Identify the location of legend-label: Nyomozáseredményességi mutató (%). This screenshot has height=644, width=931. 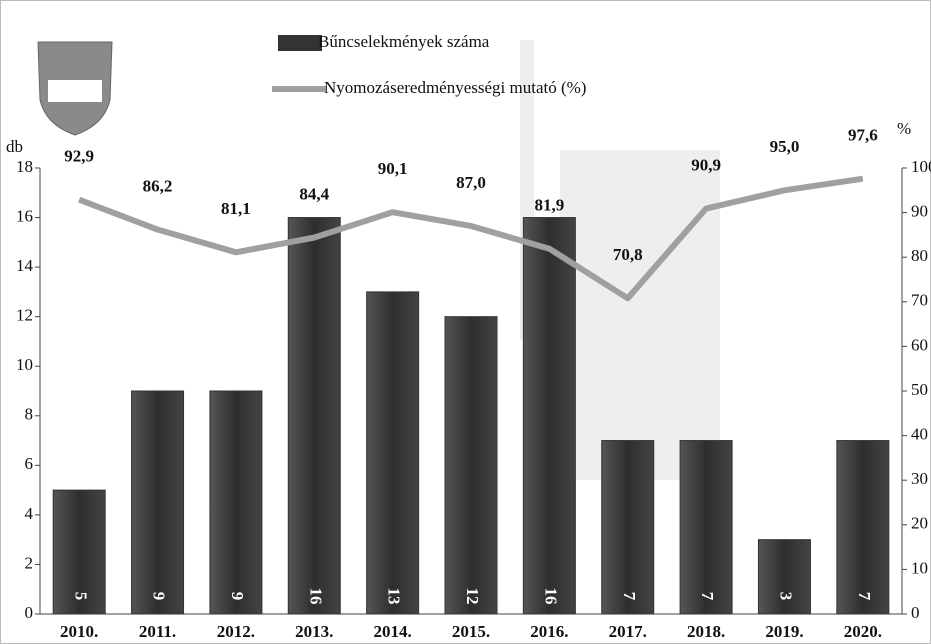
(455, 87).